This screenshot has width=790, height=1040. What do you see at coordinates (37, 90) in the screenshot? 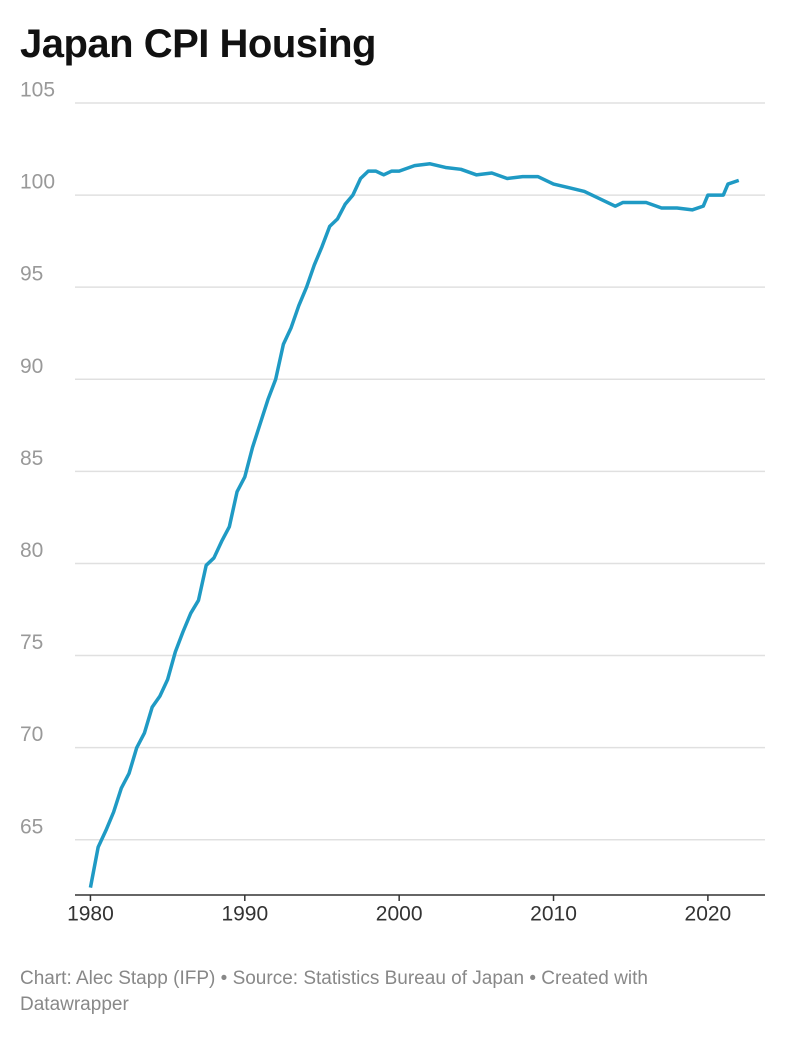
I see `y-tick-label: 105` at bounding box center [37, 90].